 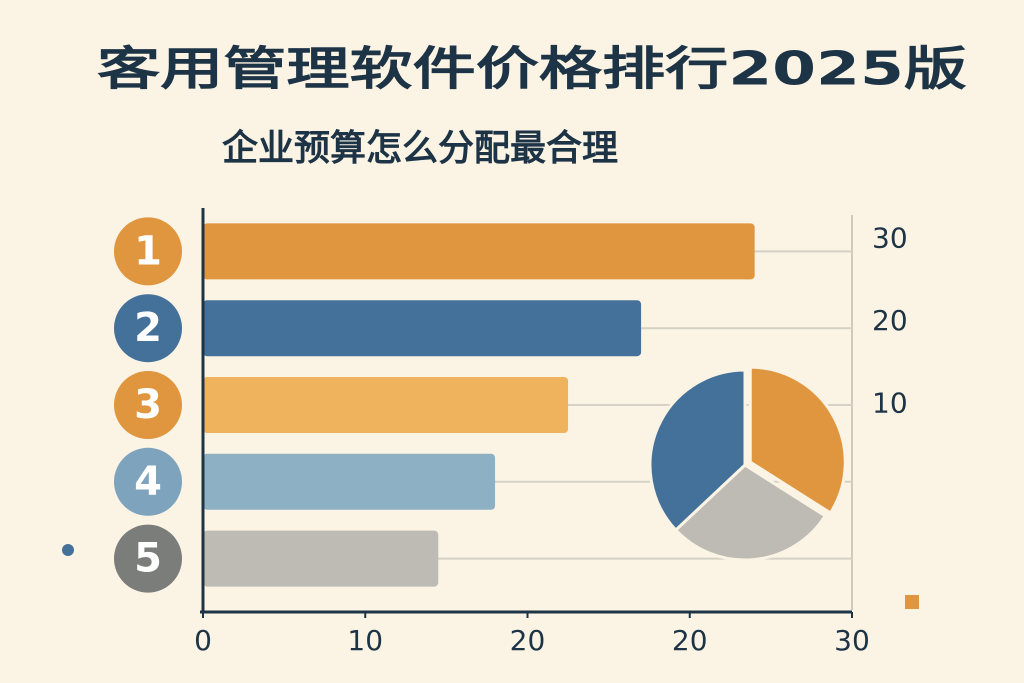 I want to click on y2-tick-label: 20, so click(x=890, y=320).